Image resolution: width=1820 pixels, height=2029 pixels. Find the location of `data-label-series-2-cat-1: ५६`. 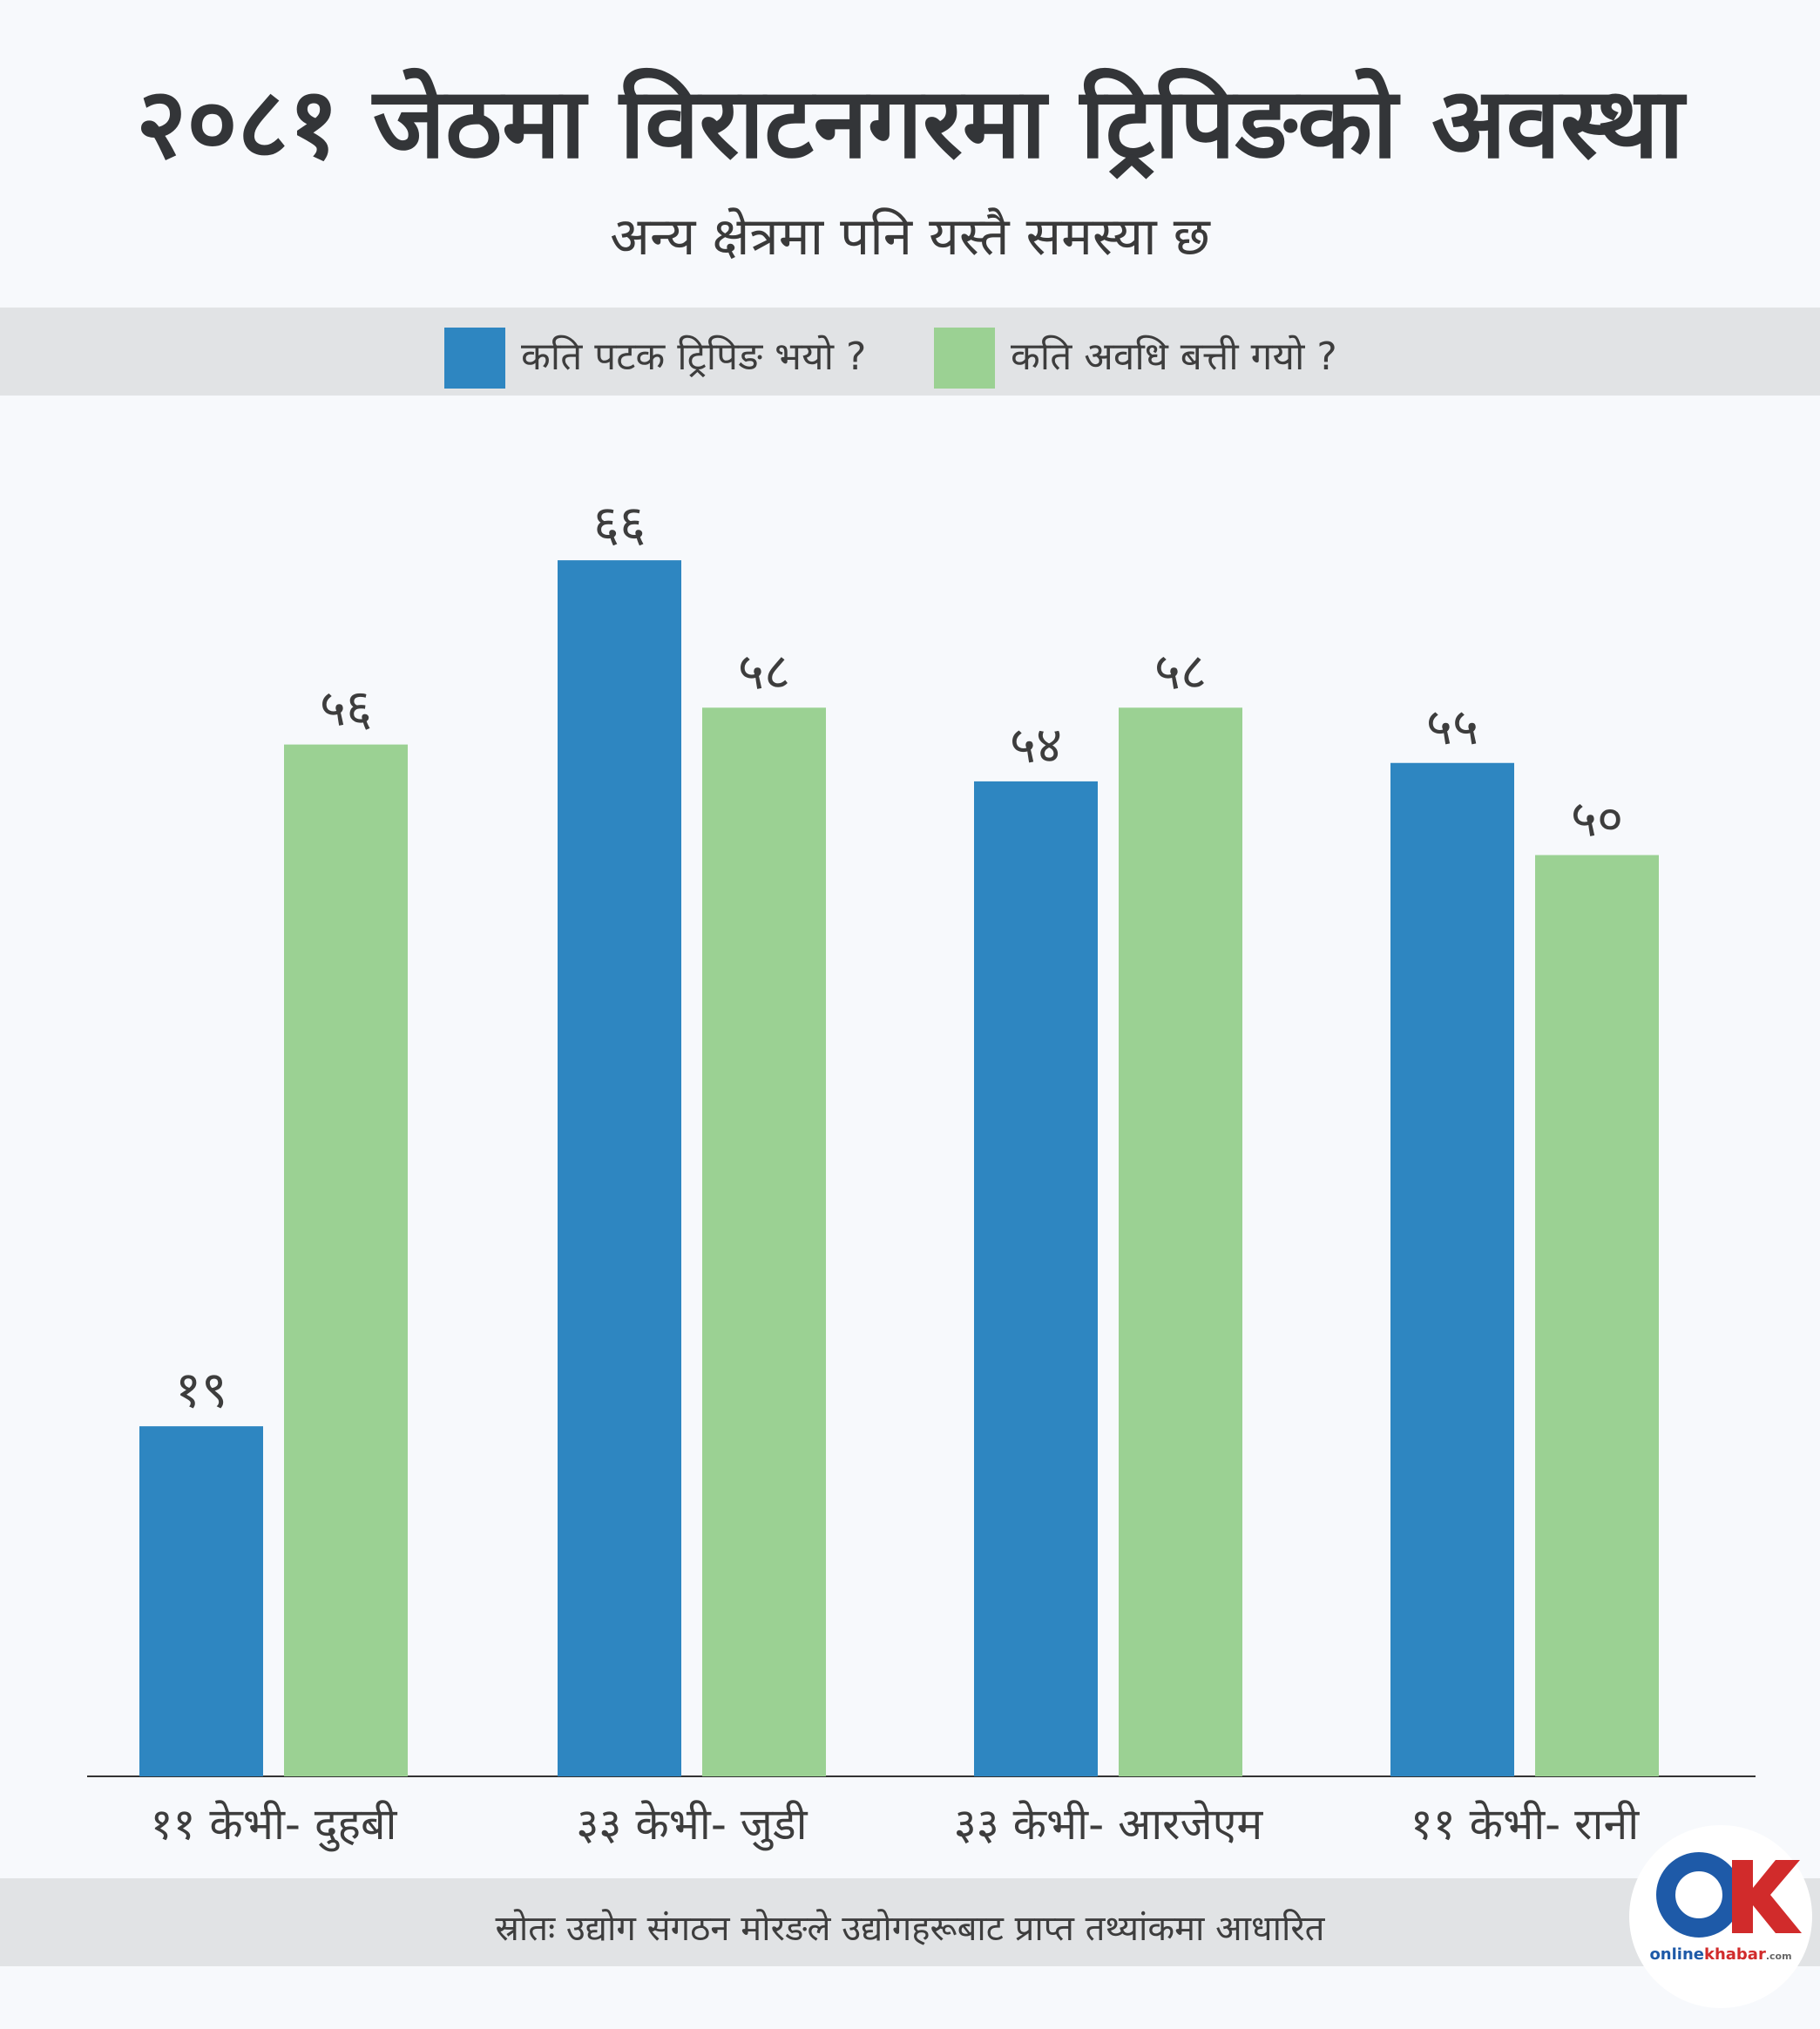

data-label-series-2-cat-1: ५६ is located at coordinates (346, 708).